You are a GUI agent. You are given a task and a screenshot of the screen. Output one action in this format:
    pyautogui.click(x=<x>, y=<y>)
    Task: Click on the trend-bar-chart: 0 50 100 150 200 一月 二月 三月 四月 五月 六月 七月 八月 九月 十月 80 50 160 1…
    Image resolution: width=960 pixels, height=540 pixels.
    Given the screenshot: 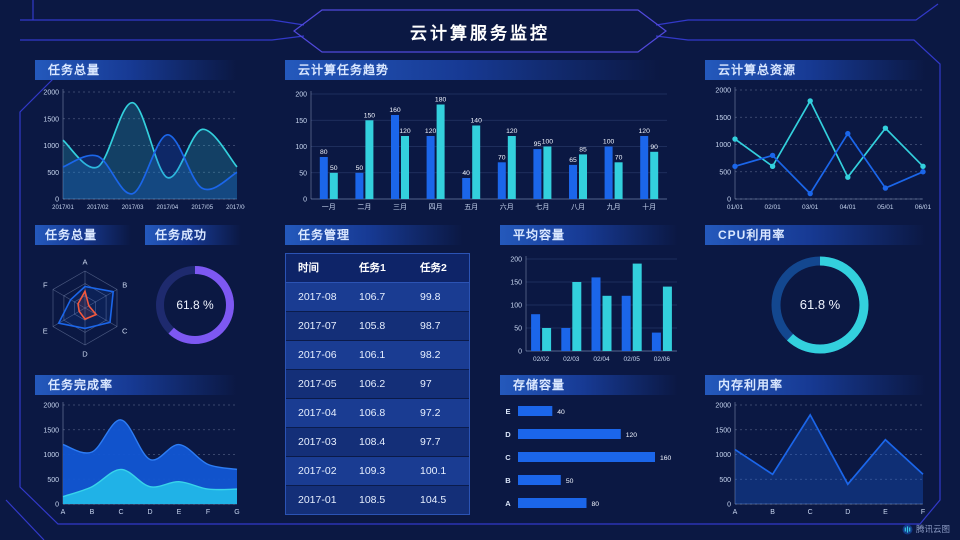 What is the action you would take?
    pyautogui.click(x=481, y=151)
    